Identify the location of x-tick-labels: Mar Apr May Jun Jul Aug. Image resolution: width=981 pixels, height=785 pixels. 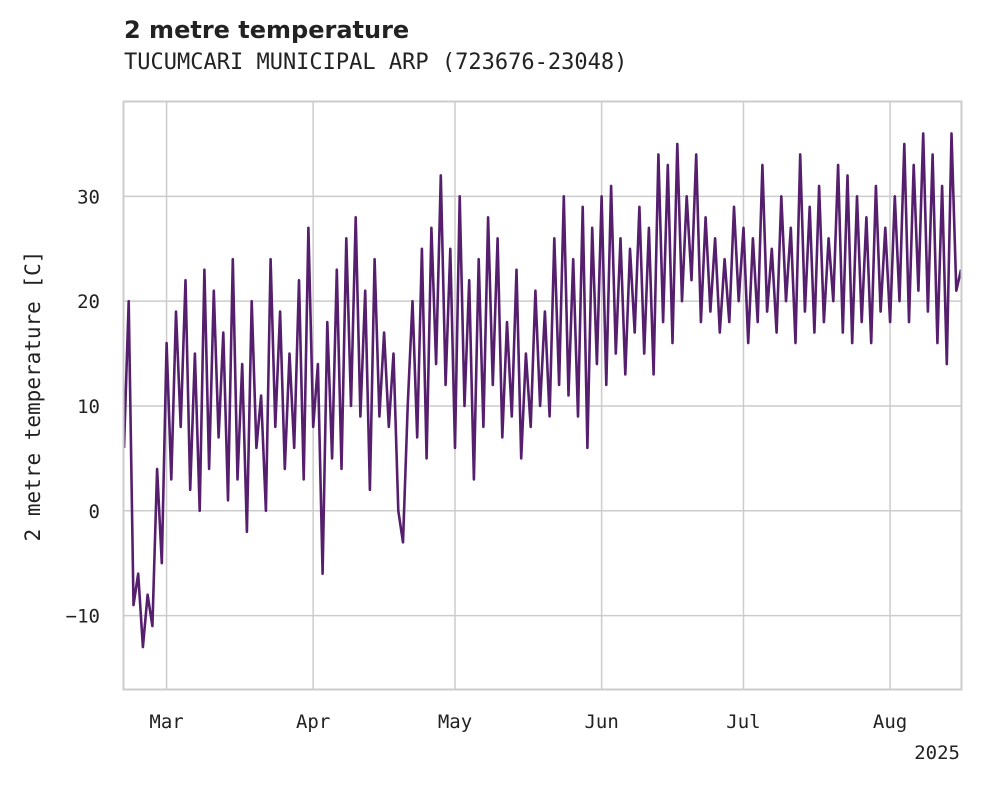
(528, 722).